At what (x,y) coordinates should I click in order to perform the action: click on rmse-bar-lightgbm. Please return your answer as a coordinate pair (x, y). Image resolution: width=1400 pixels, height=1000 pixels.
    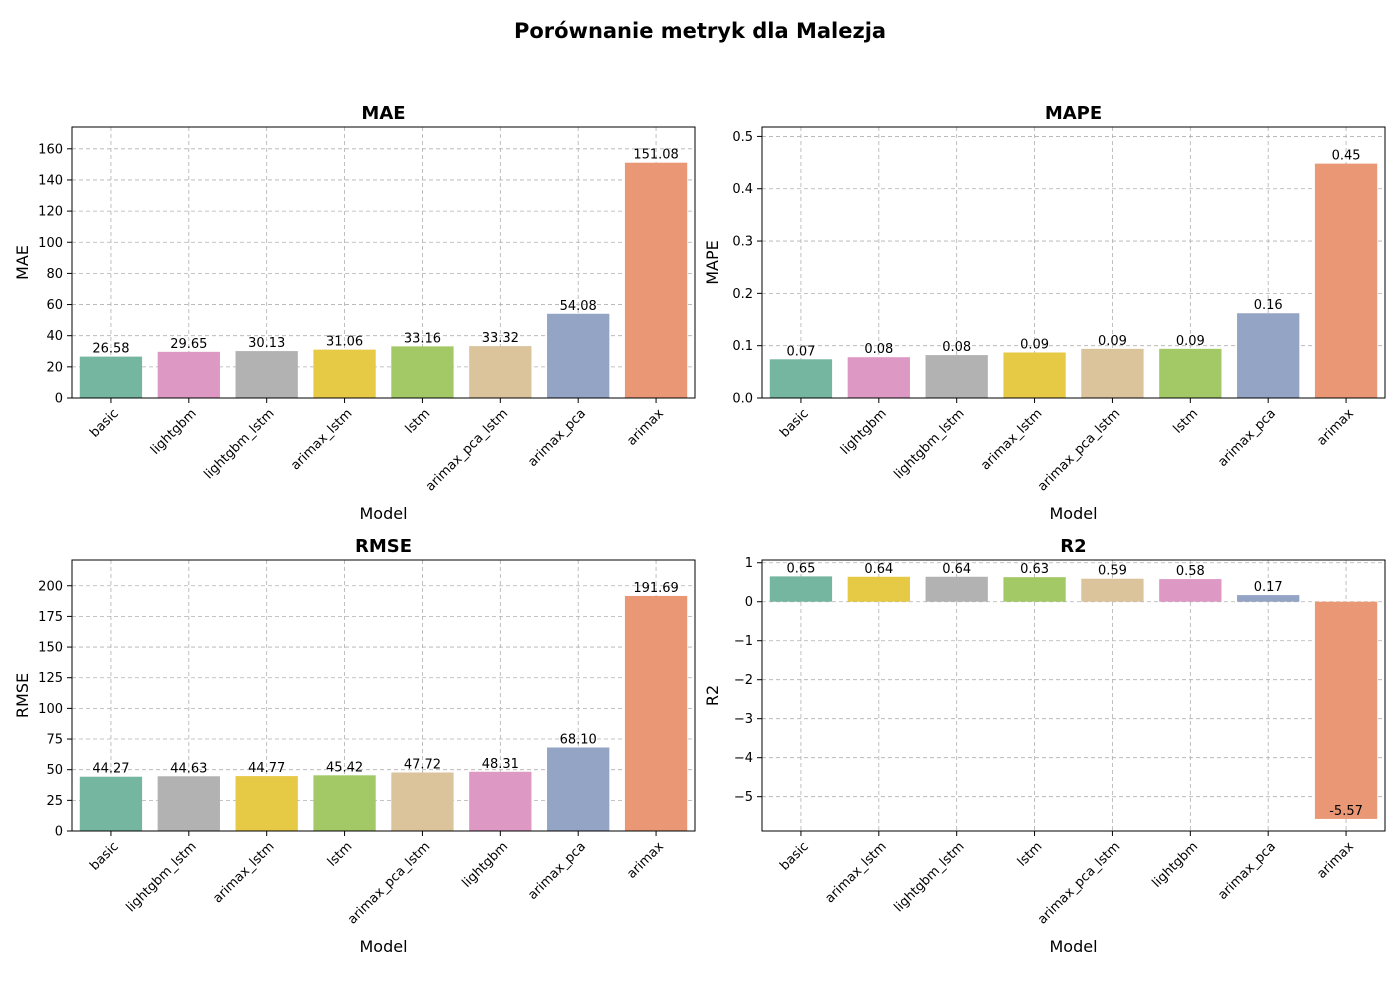
    Looking at the image, I should click on (500, 801).